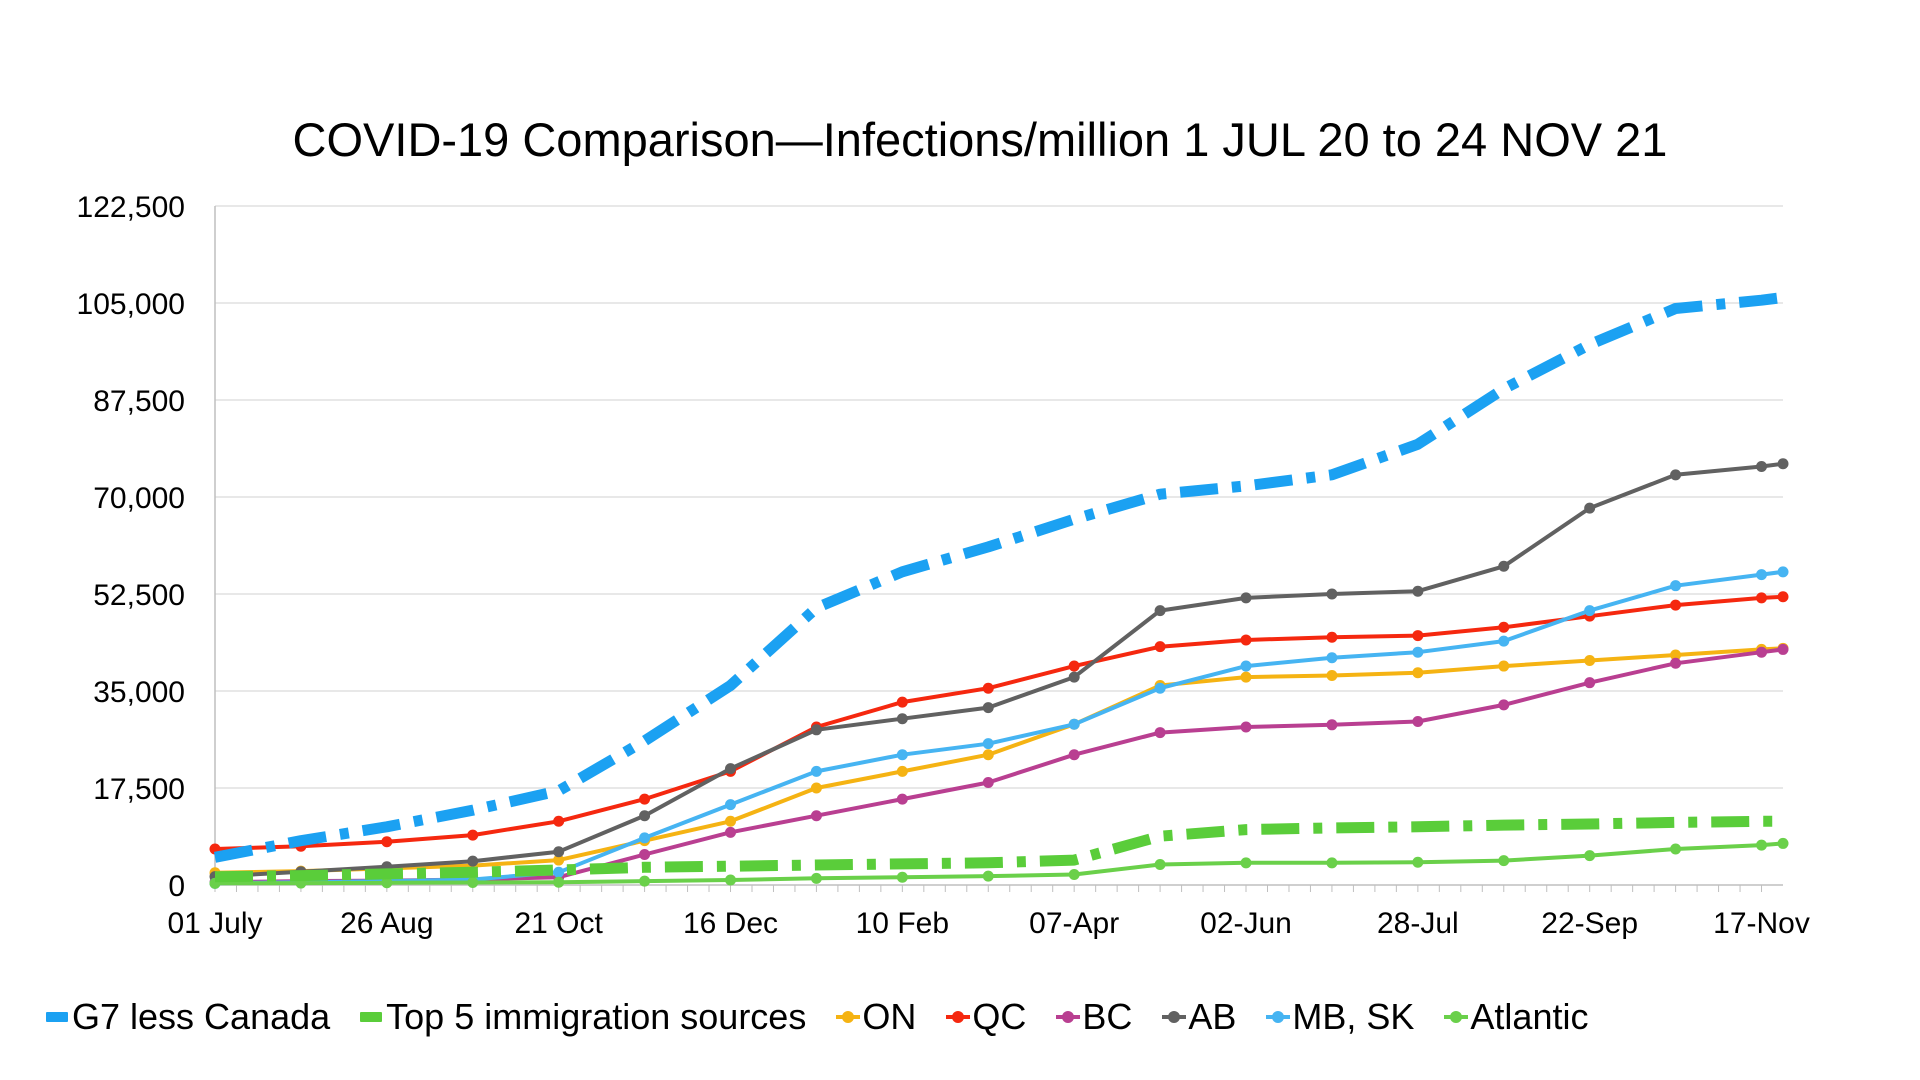  Describe the element at coordinates (902, 923) in the screenshot. I see `x-tick-label: 10 Feb` at that location.